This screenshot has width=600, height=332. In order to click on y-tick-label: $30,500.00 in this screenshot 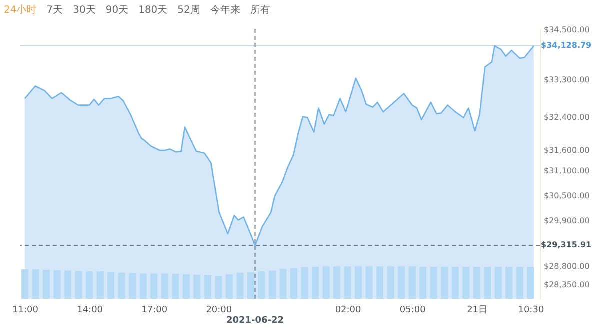, I will do `click(567, 196)`.